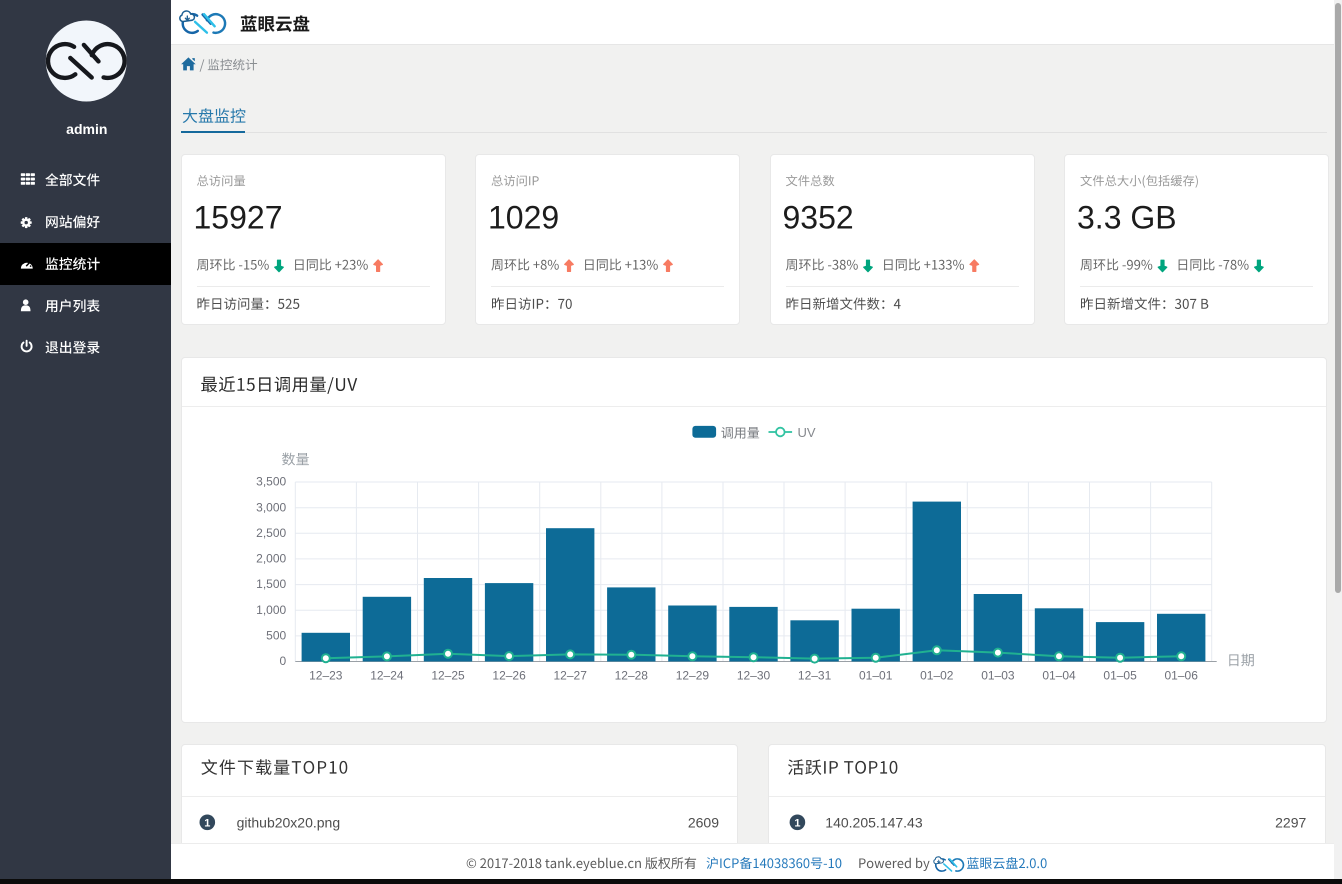  I want to click on svg-text: 12–25, so click(448, 676).